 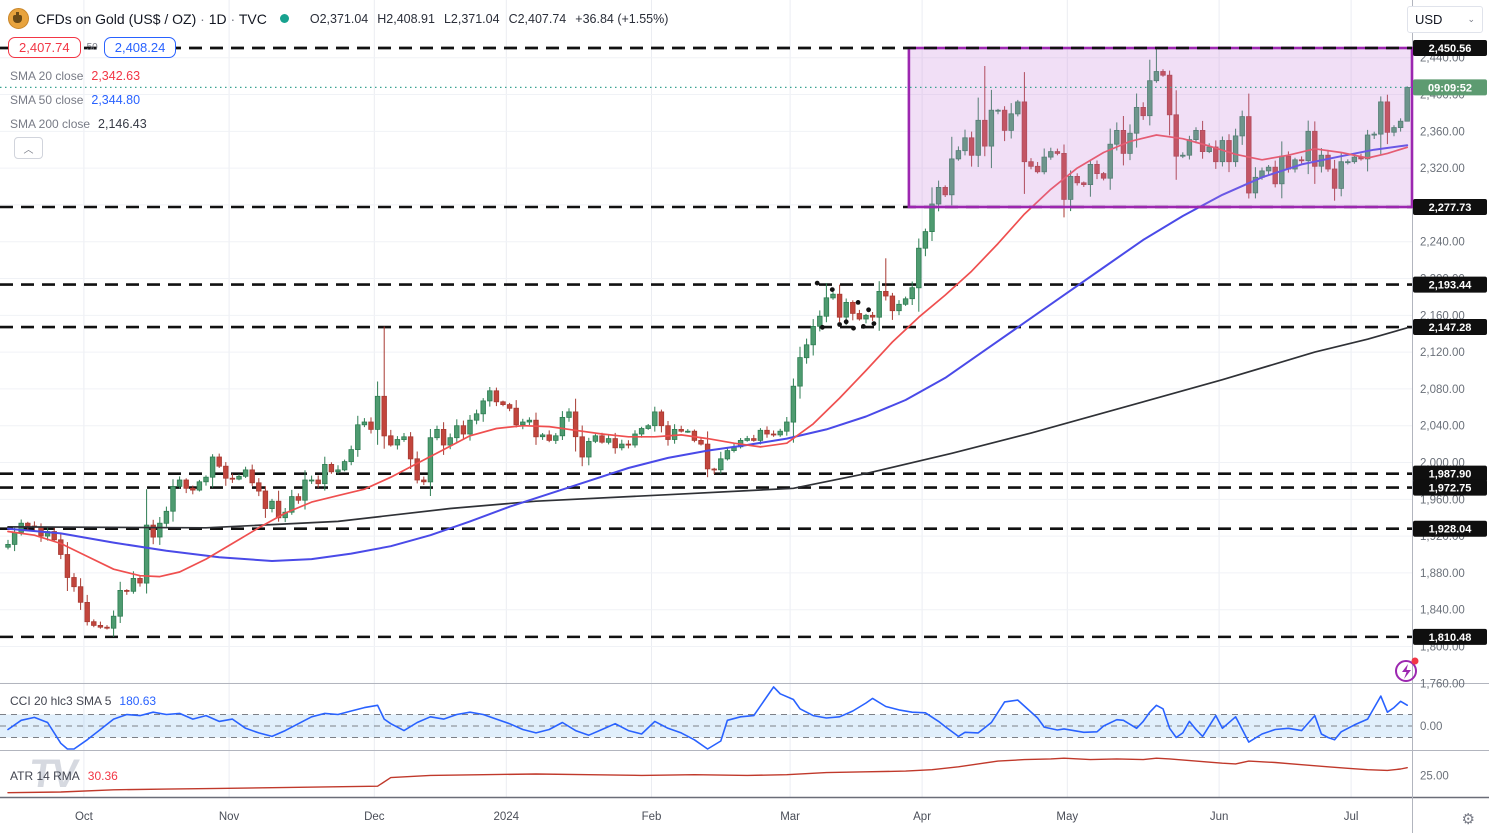 I want to click on month-label: May, so click(x=1067, y=817).